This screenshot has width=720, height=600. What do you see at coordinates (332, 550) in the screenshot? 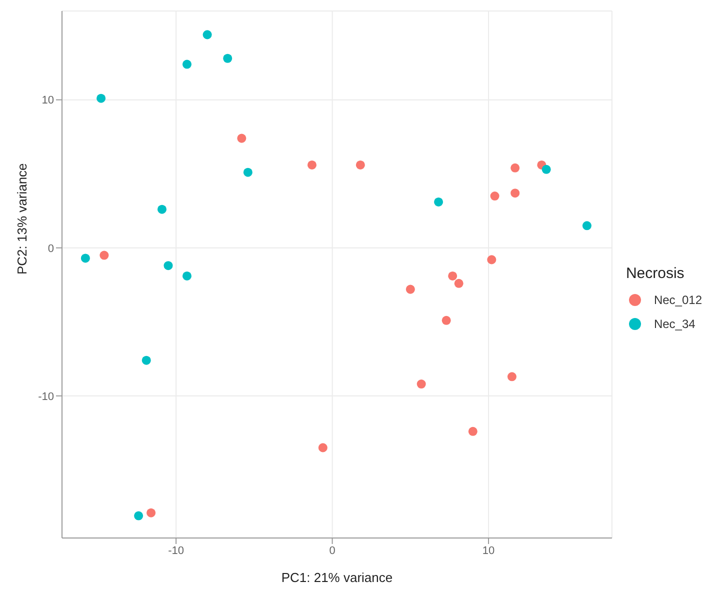
I see `x-tick-label: 0` at bounding box center [332, 550].